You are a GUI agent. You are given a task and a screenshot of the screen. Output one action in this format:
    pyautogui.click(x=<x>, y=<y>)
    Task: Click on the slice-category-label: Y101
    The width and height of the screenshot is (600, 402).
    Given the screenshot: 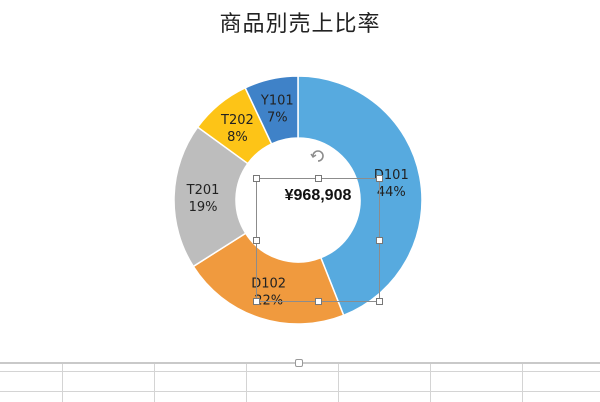 What is the action you would take?
    pyautogui.click(x=277, y=100)
    